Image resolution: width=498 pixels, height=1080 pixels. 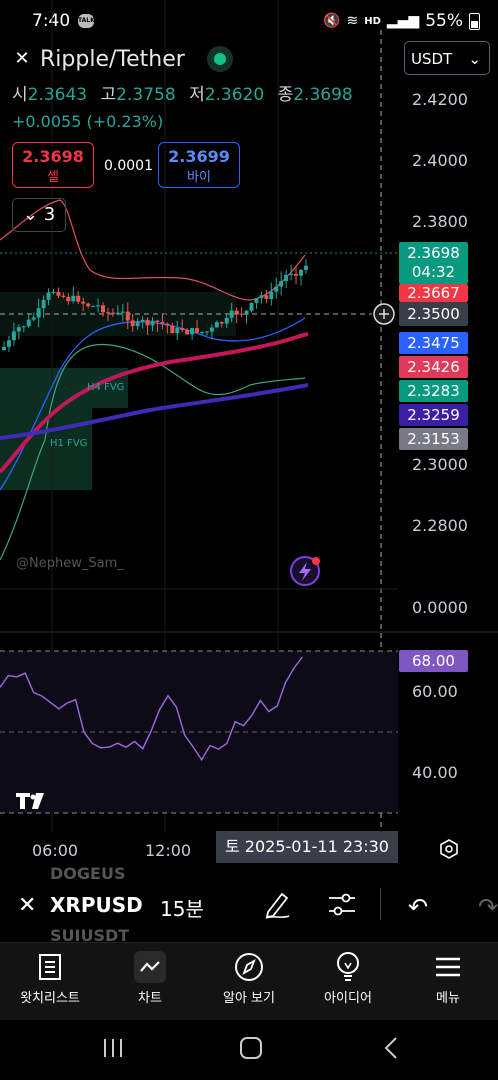 I want to click on rsi-line, so click(x=151, y=709).